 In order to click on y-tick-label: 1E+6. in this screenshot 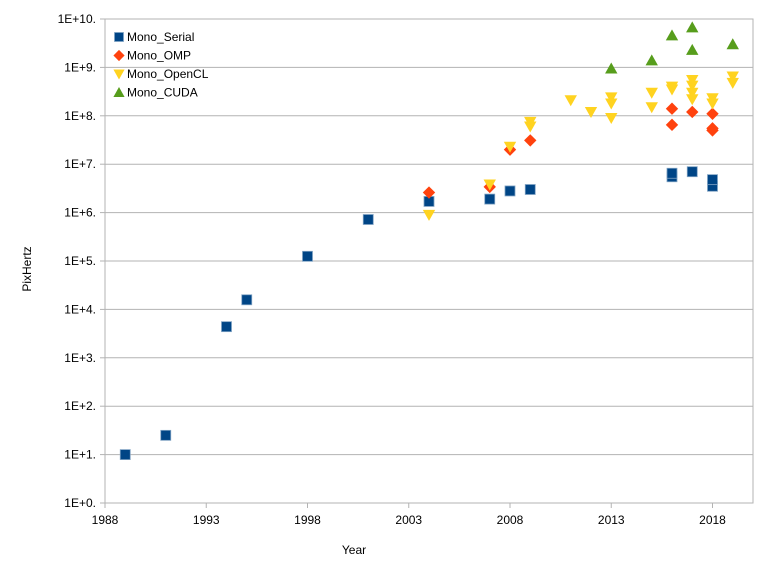, I will do `click(80, 213)`.